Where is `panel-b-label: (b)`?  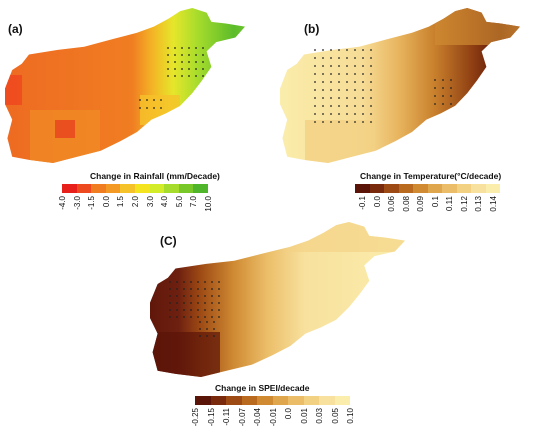 panel-b-label: (b) is located at coordinates (312, 29).